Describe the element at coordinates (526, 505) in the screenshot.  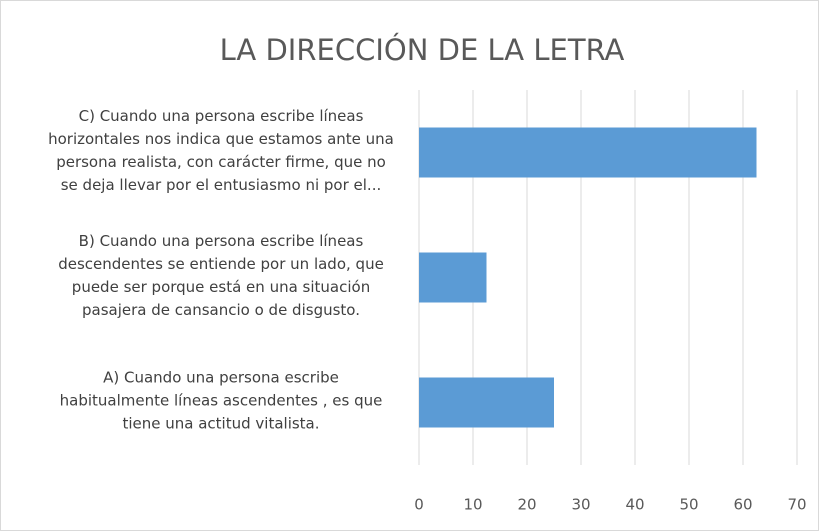
I see `x-tick-label: 20` at that location.